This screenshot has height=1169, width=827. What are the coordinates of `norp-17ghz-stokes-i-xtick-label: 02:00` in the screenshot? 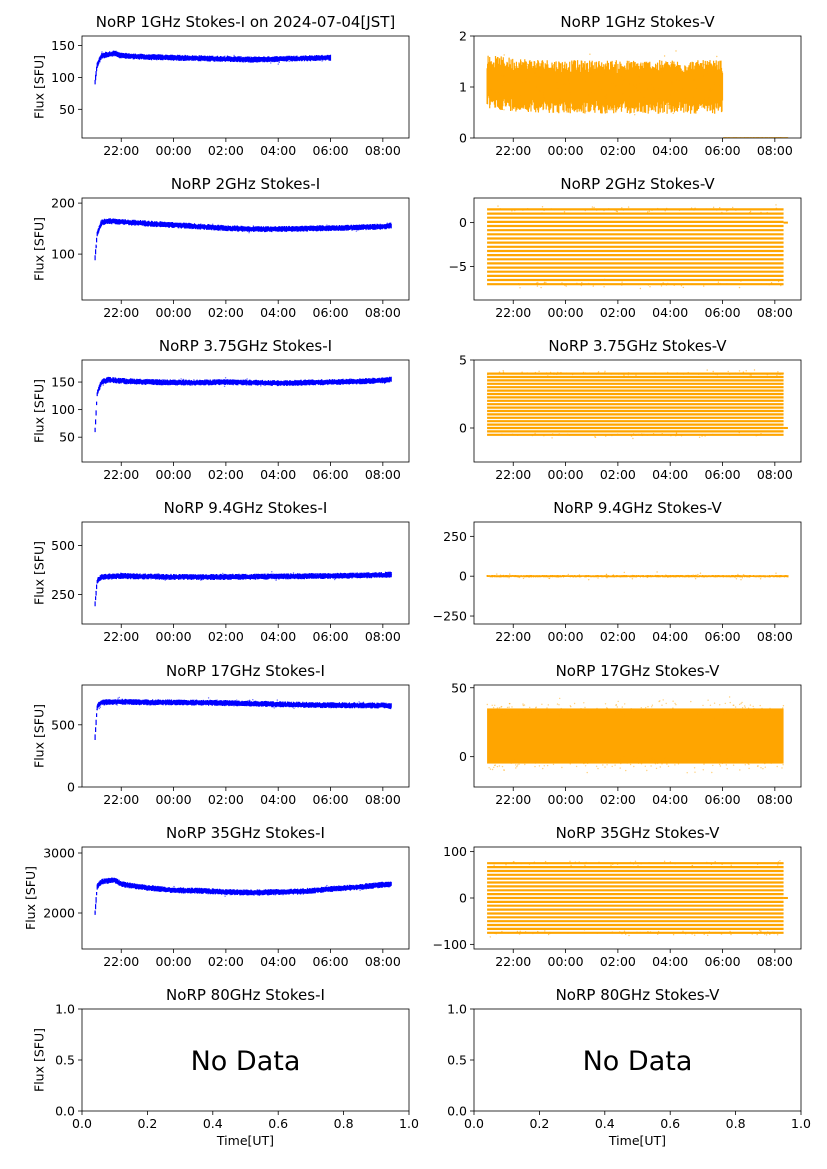 It's located at (226, 799).